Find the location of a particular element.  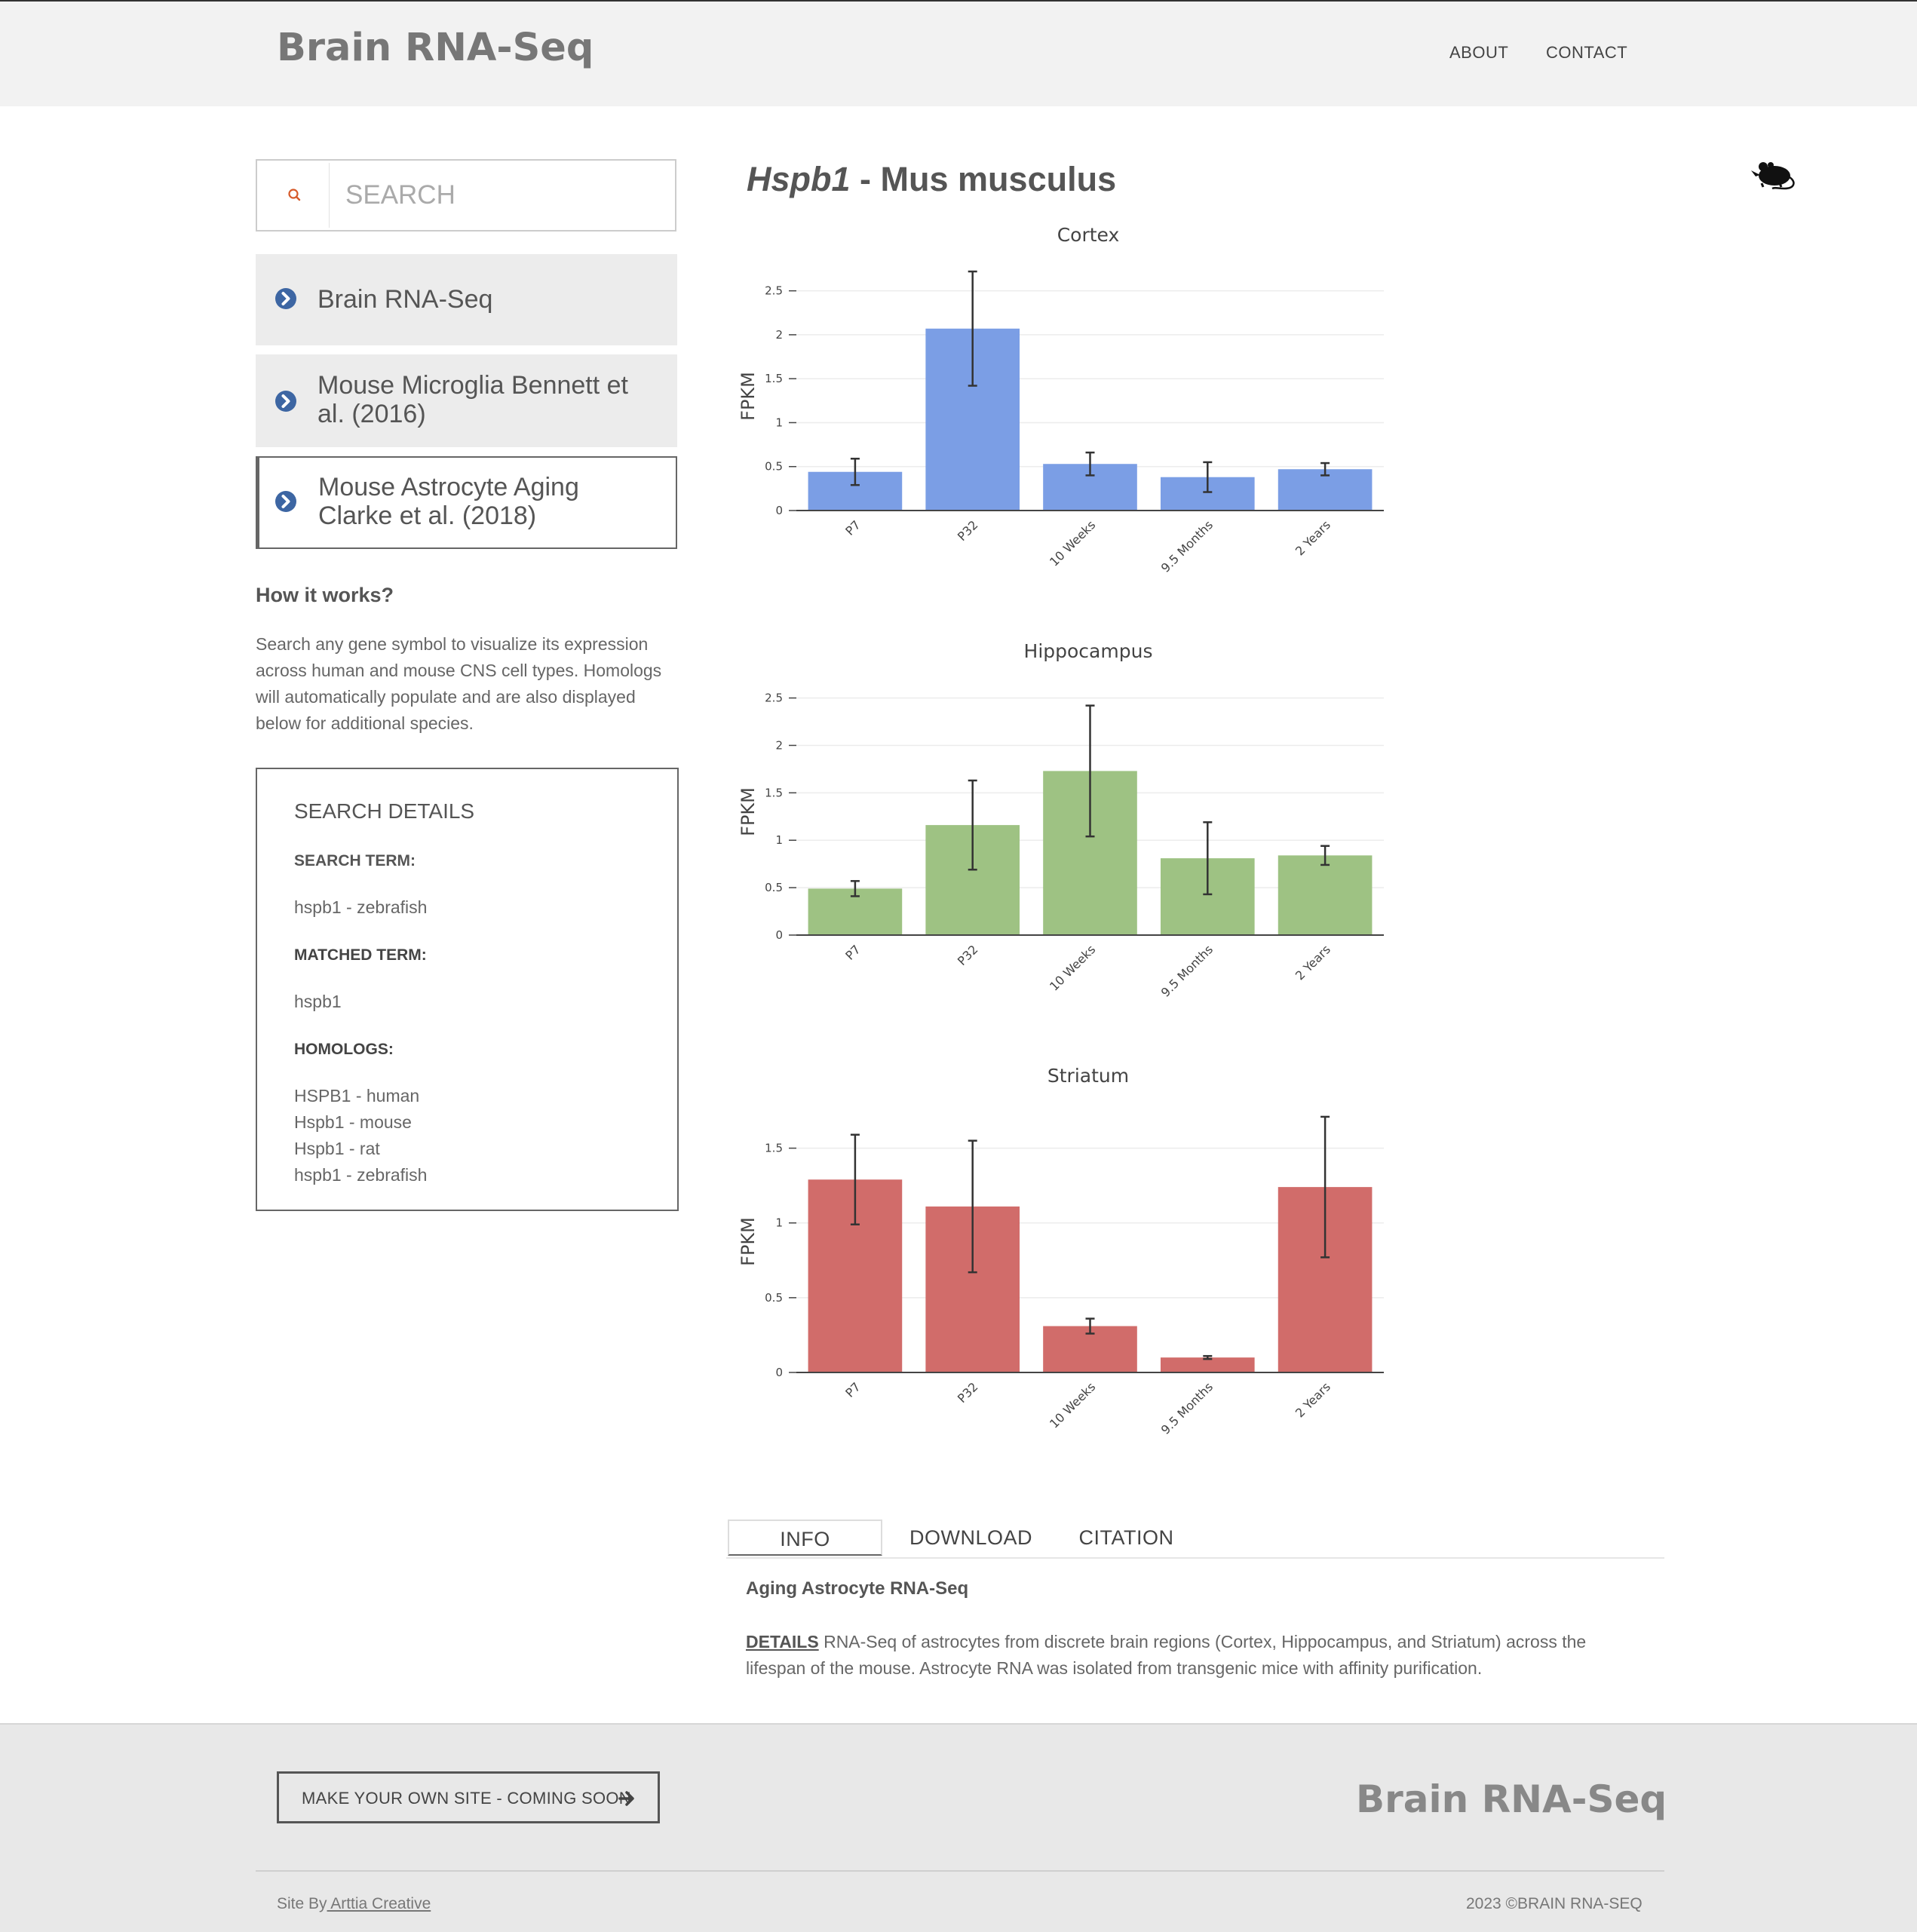

search-details-panel is located at coordinates (467, 989).